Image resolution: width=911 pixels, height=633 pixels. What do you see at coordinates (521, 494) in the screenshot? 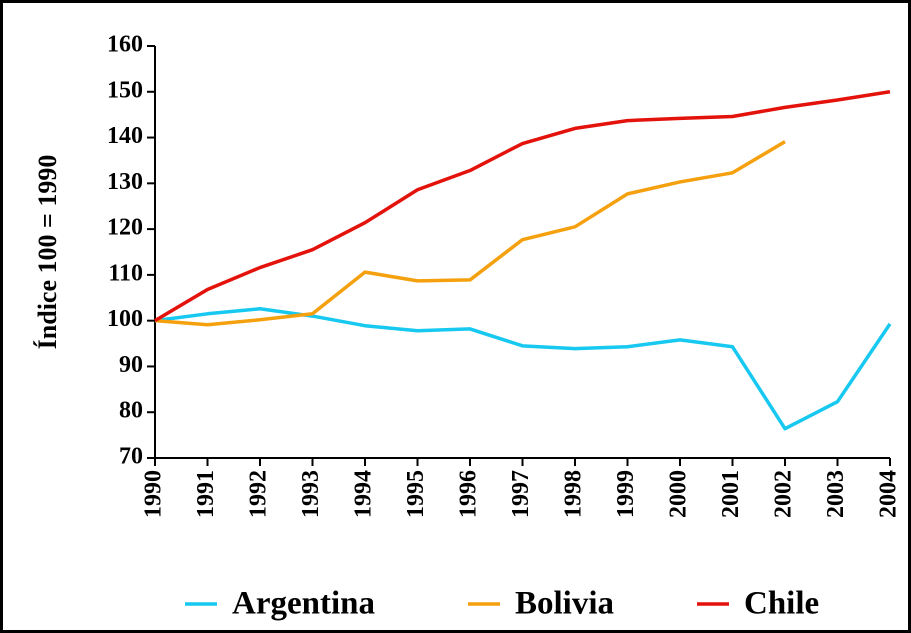
I see `x-tick-label: 1997` at bounding box center [521, 494].